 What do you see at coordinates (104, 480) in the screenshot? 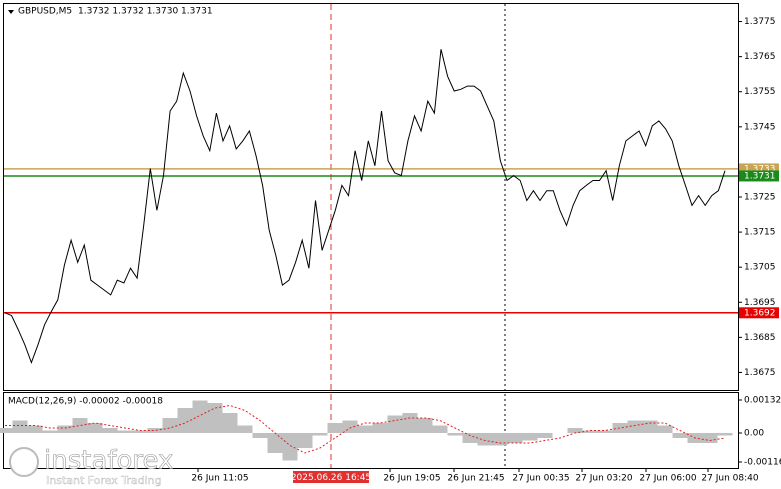
I see `watermark-tagline: Instant Forex Trading` at bounding box center [104, 480].